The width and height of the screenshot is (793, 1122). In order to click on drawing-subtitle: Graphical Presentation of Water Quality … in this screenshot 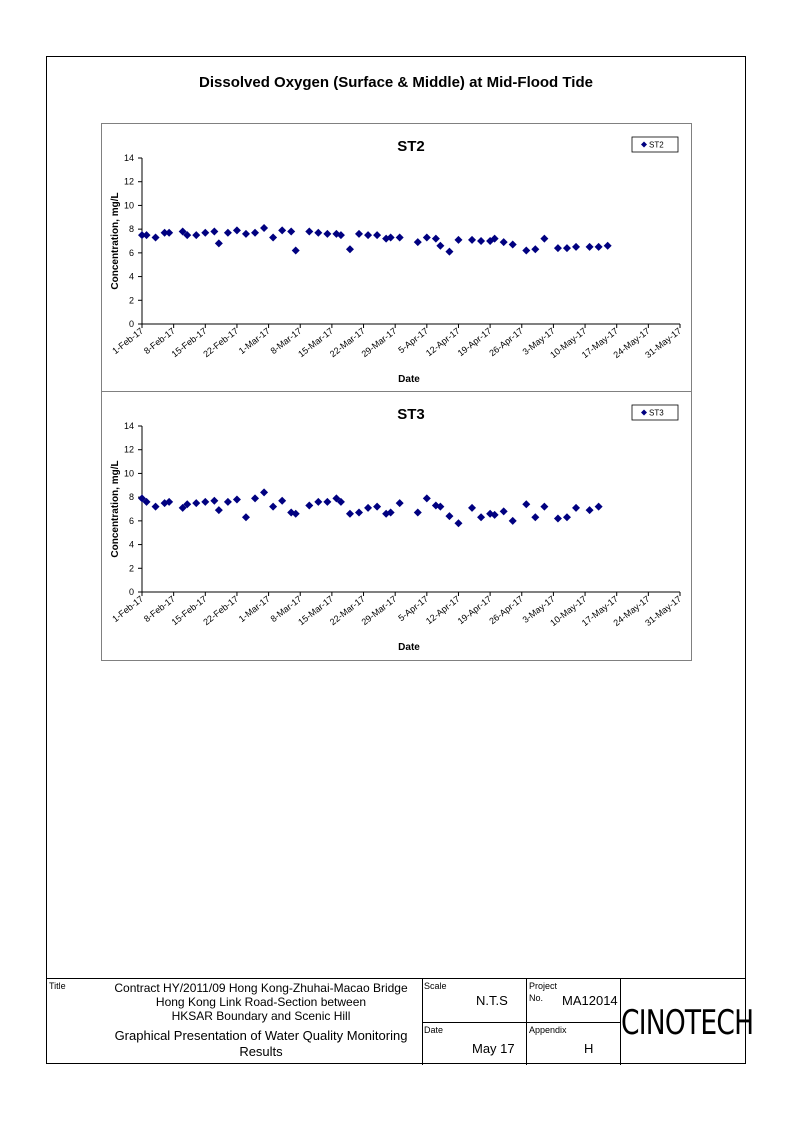, I will do `click(261, 1044)`.